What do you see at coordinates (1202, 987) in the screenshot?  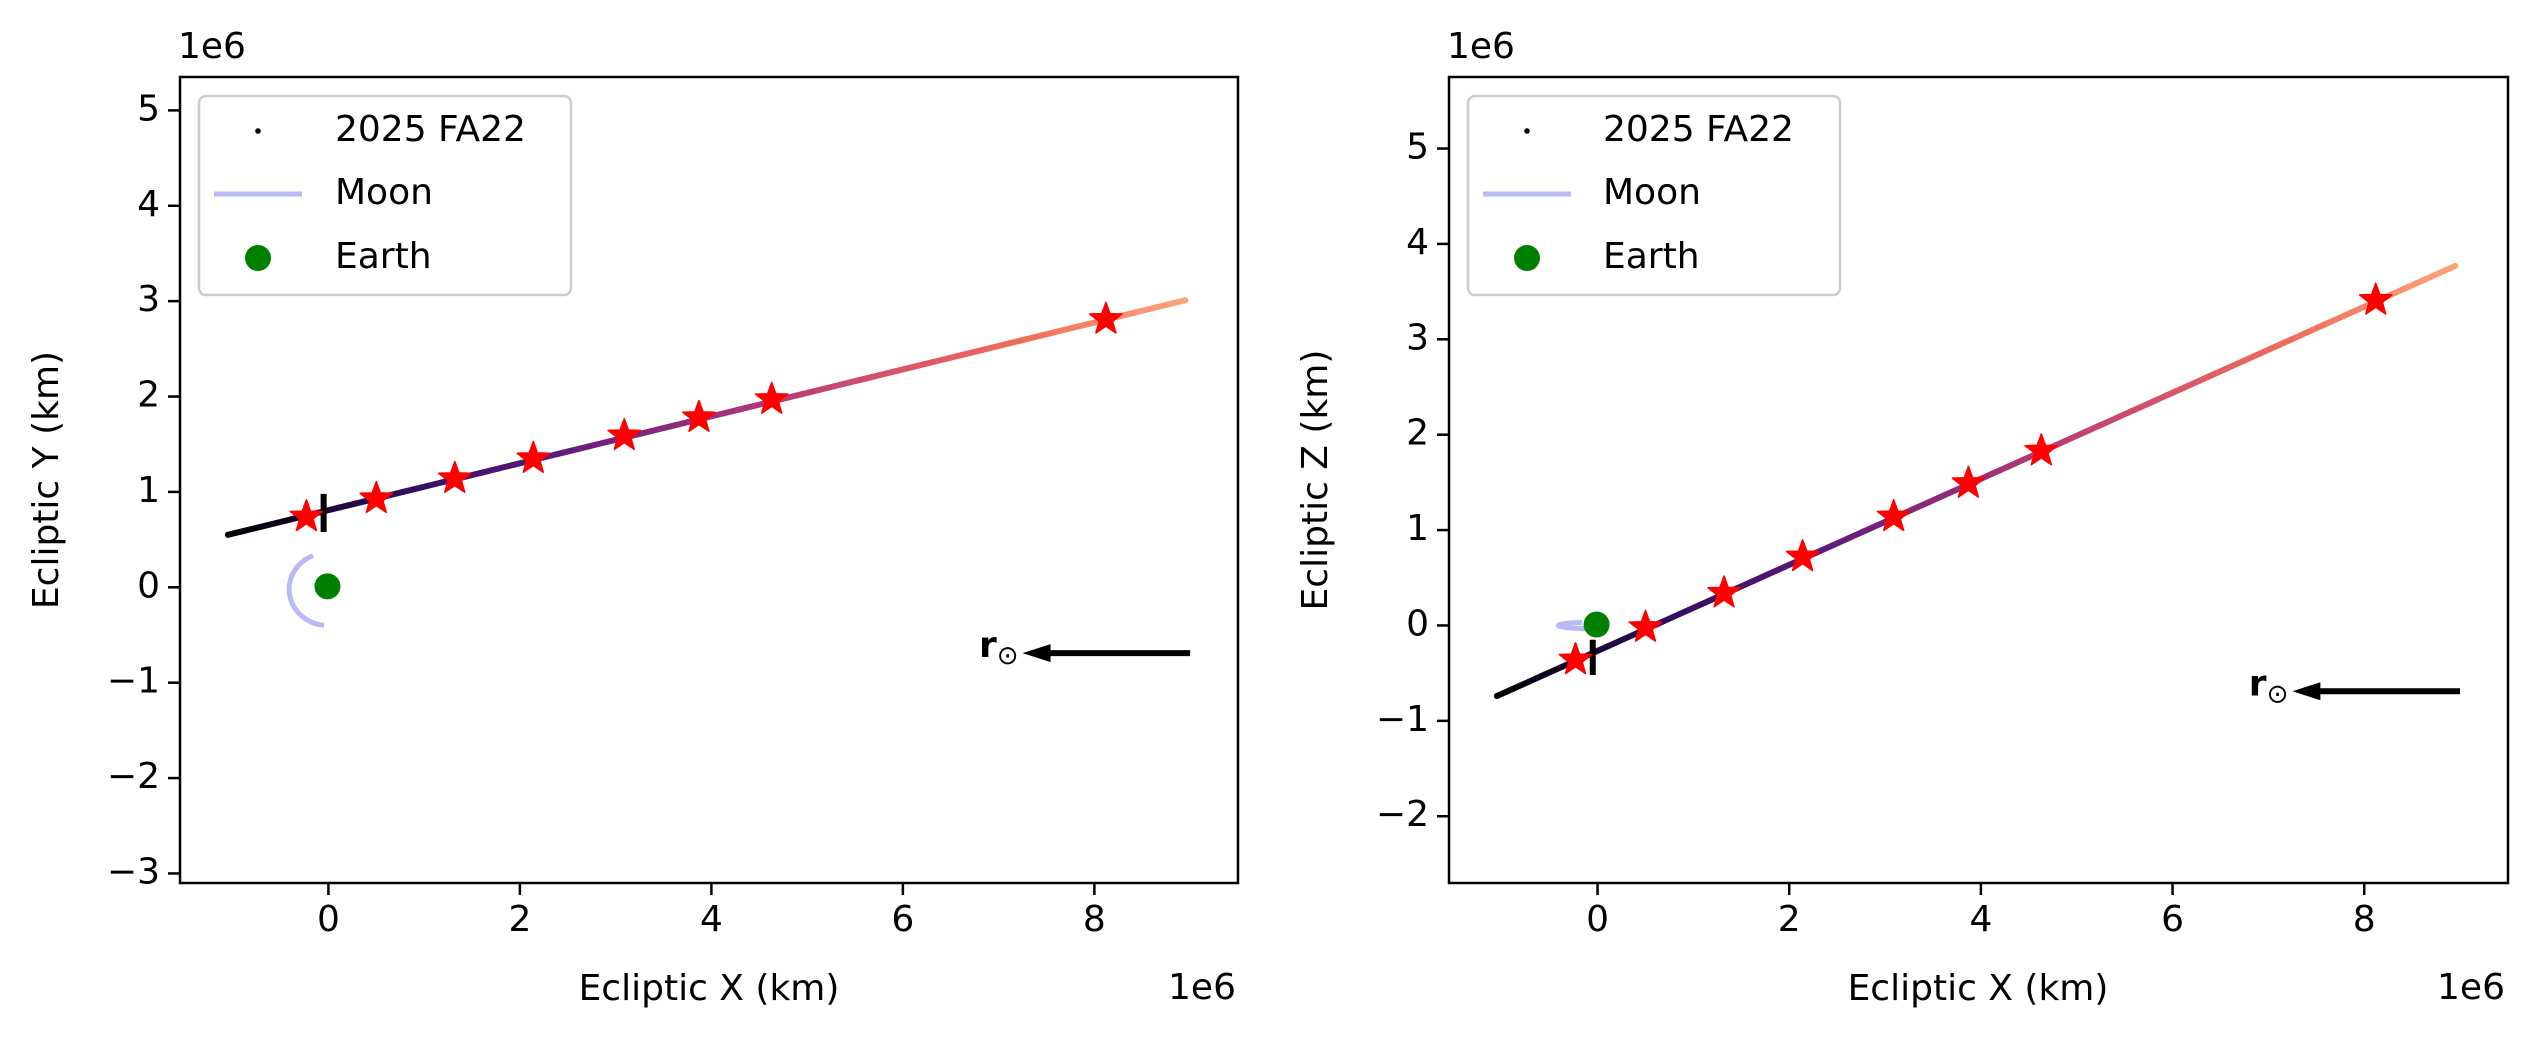 I see `left-x-multiplier: 1e6` at bounding box center [1202, 987].